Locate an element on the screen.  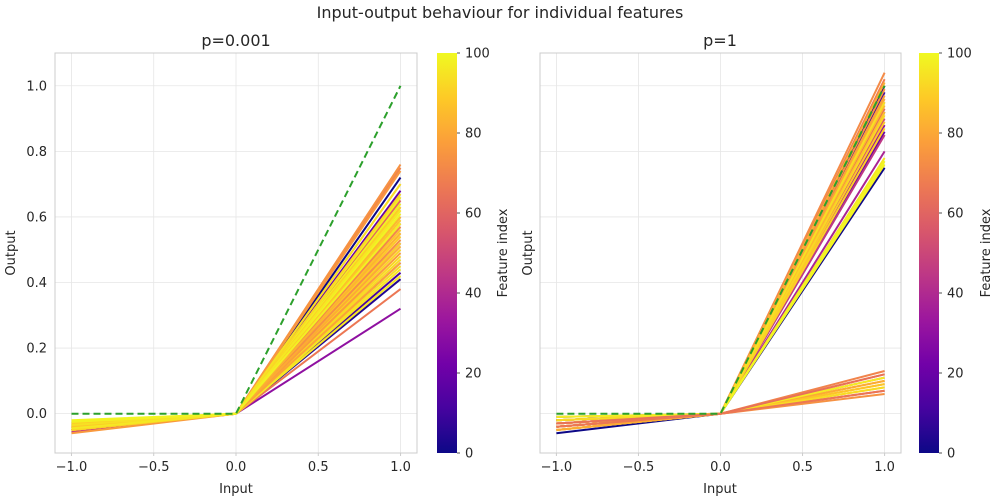
colorbar-right: 0 20 40 60 80 100 Feature index is located at coordinates (956, 254).